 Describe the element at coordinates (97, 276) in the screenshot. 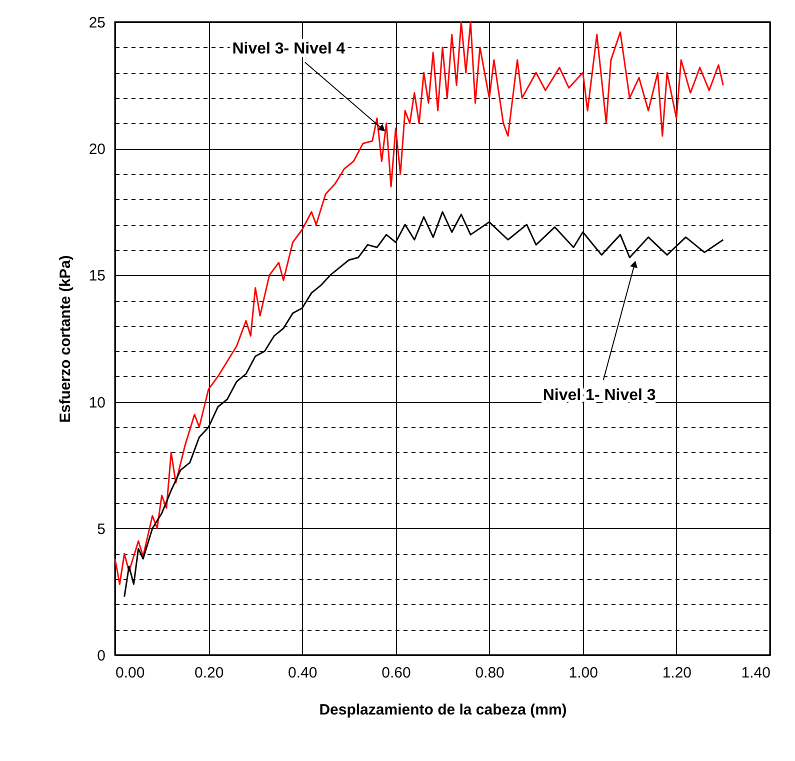

I see `y-tick-label: 15` at that location.